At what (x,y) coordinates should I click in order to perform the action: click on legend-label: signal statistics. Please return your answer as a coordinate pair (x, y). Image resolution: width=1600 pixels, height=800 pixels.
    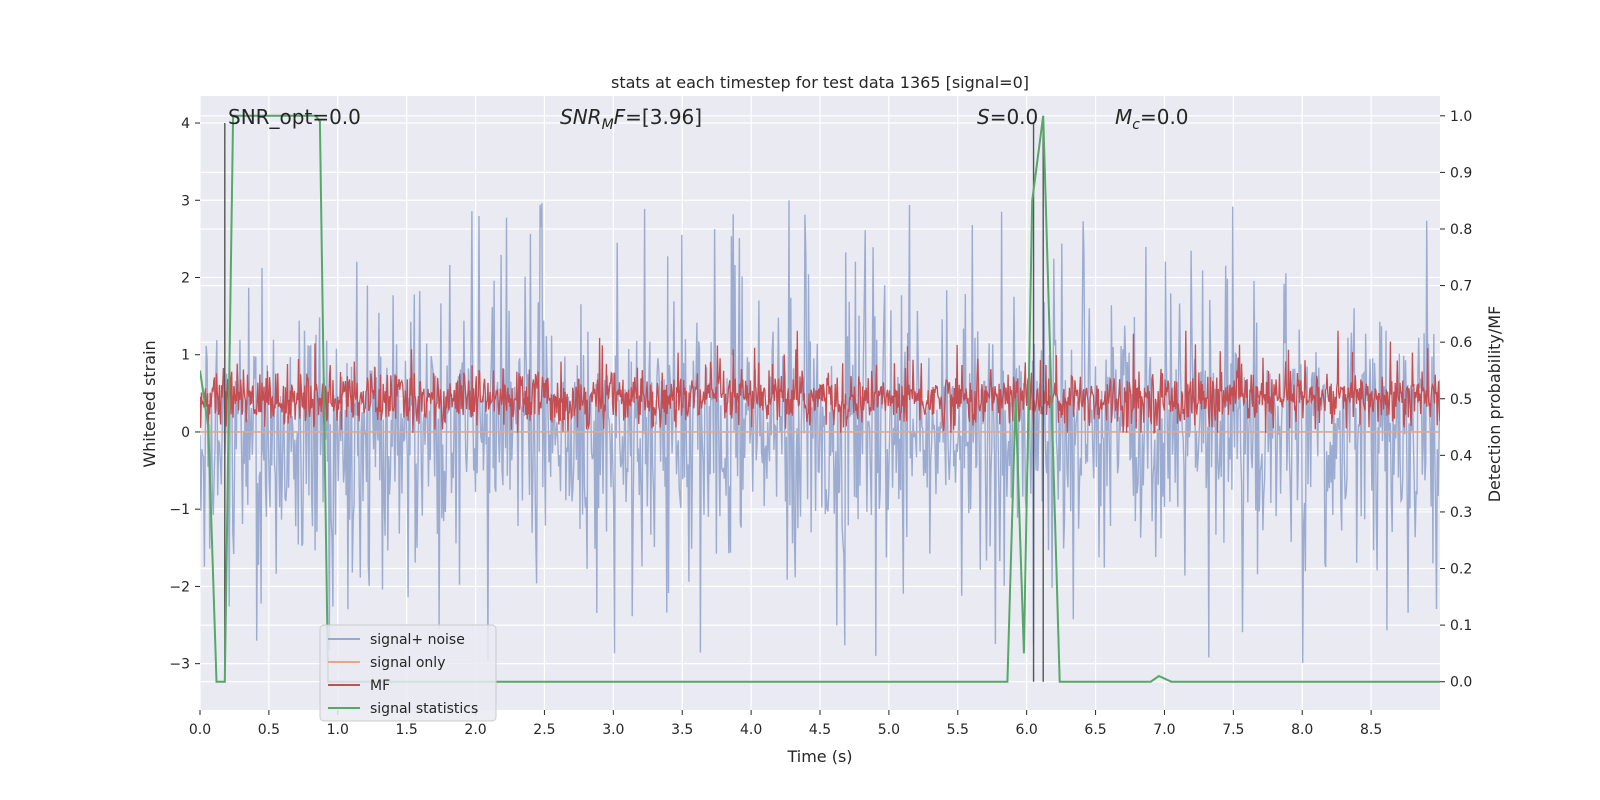
    Looking at the image, I should click on (424, 709).